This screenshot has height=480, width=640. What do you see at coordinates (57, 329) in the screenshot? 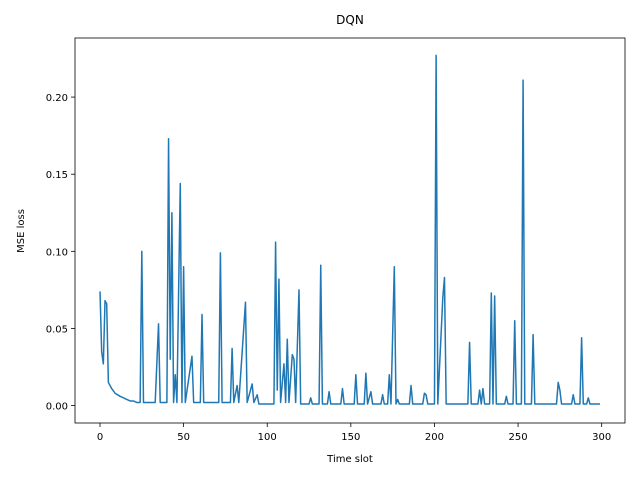
I see `y-tick-label: 0.05` at bounding box center [57, 329].